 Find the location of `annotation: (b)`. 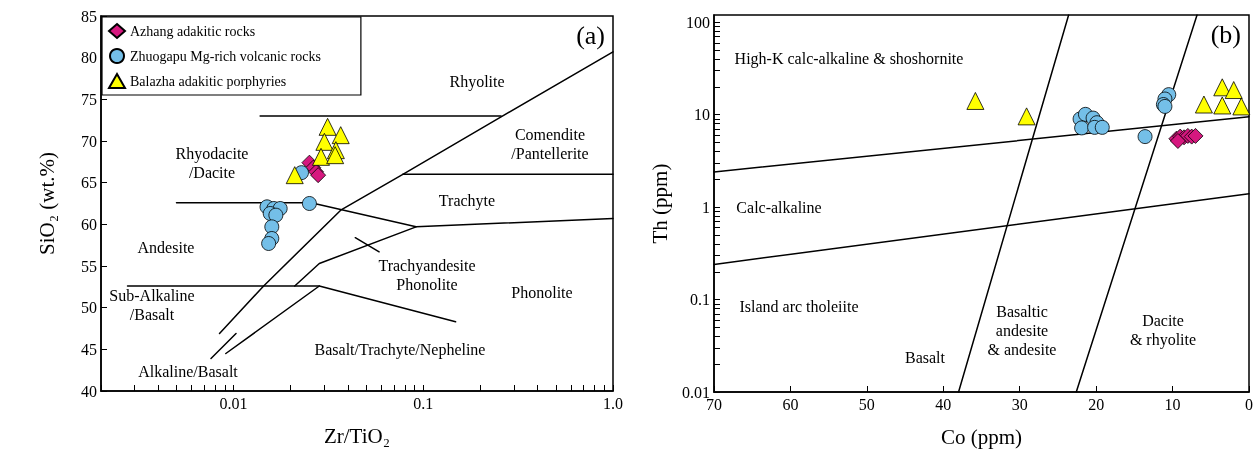

annotation: (b) is located at coordinates (1226, 34).